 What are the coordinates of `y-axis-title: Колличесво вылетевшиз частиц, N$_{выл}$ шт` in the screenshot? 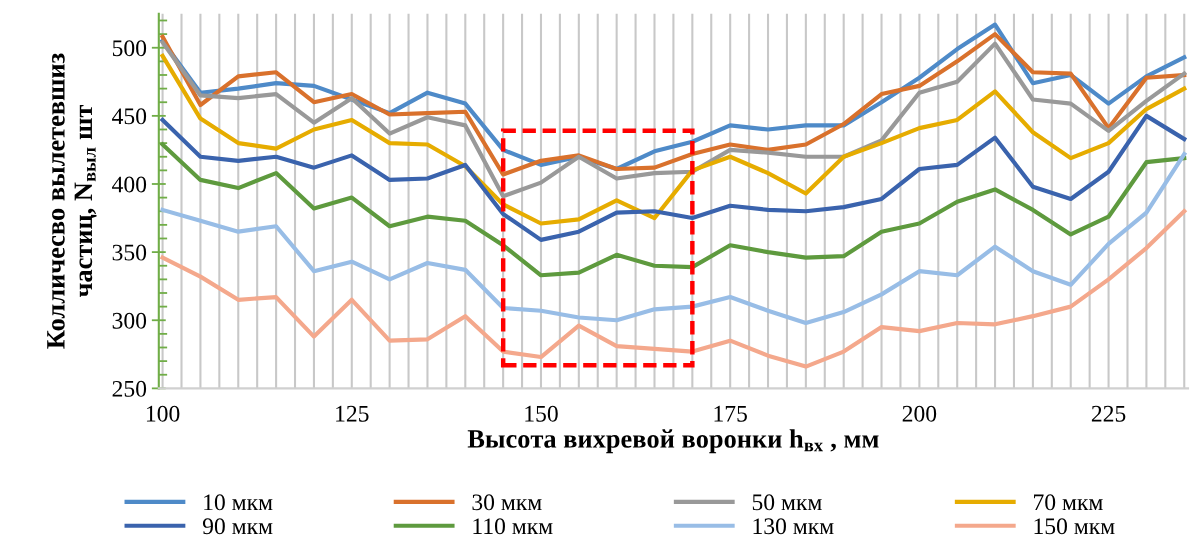 It's located at (72, 201).